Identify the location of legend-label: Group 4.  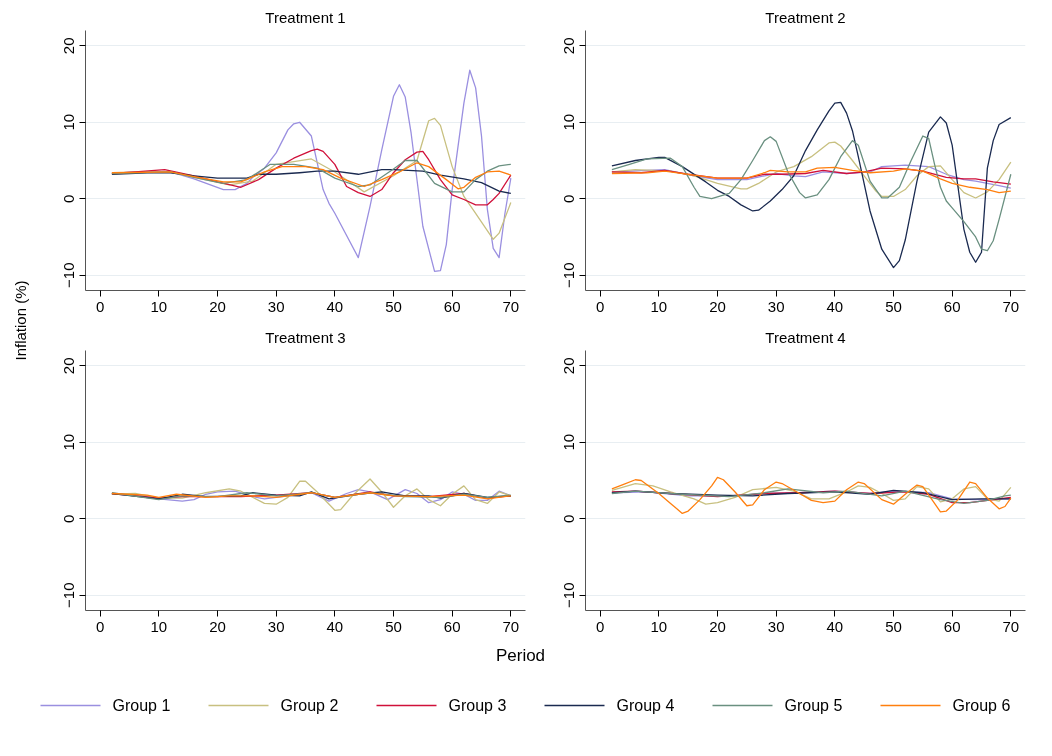
(645, 705).